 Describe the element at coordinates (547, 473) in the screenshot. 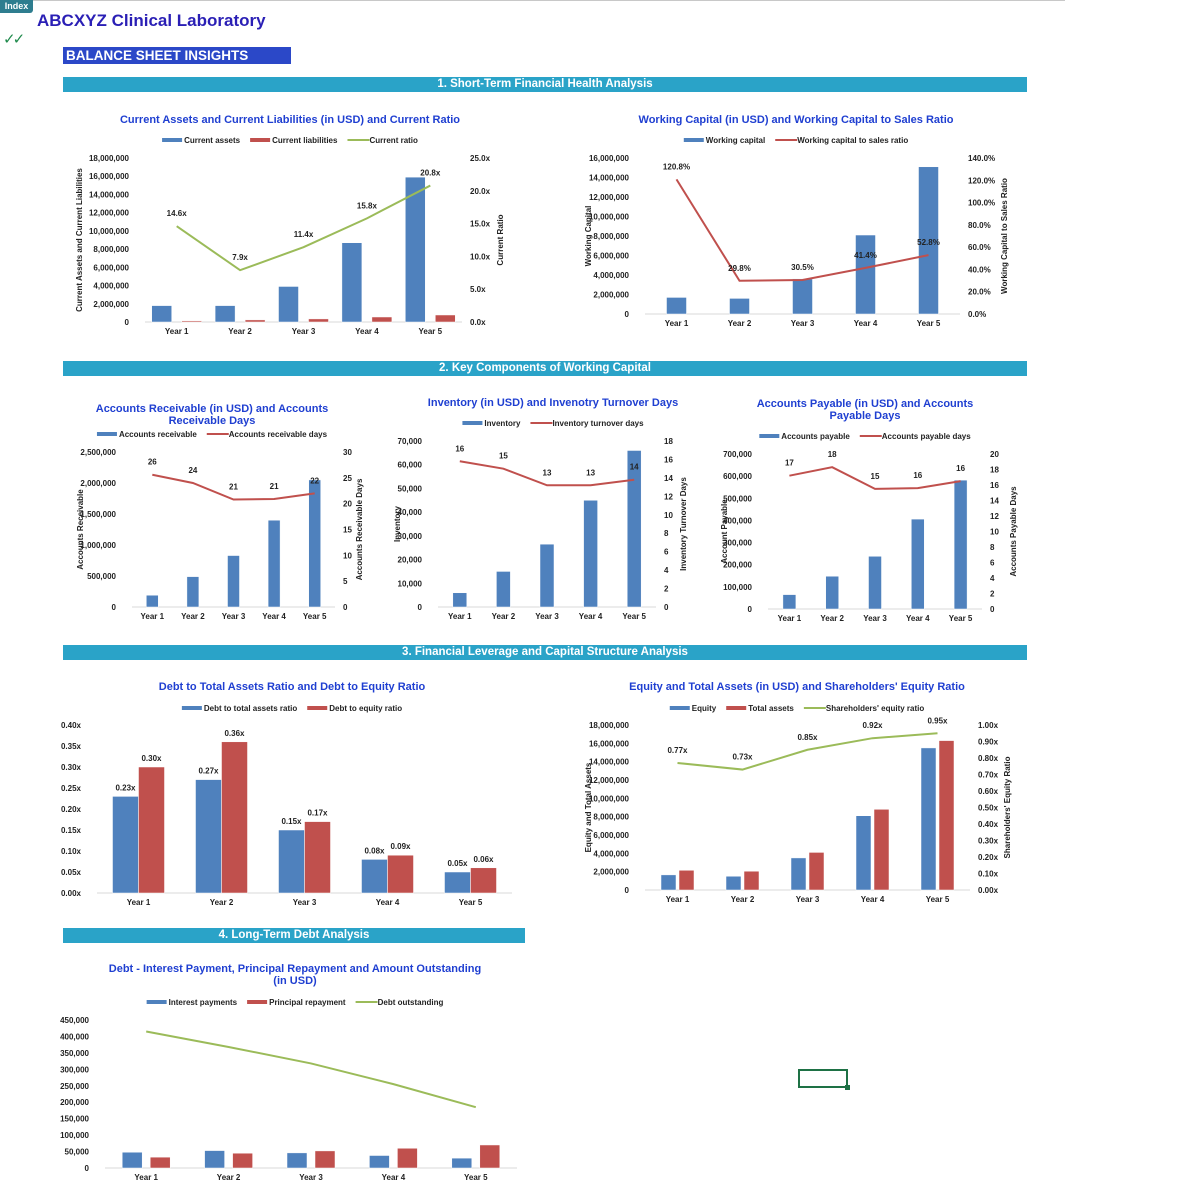

I see `line-inventory-turnover-days` at that location.